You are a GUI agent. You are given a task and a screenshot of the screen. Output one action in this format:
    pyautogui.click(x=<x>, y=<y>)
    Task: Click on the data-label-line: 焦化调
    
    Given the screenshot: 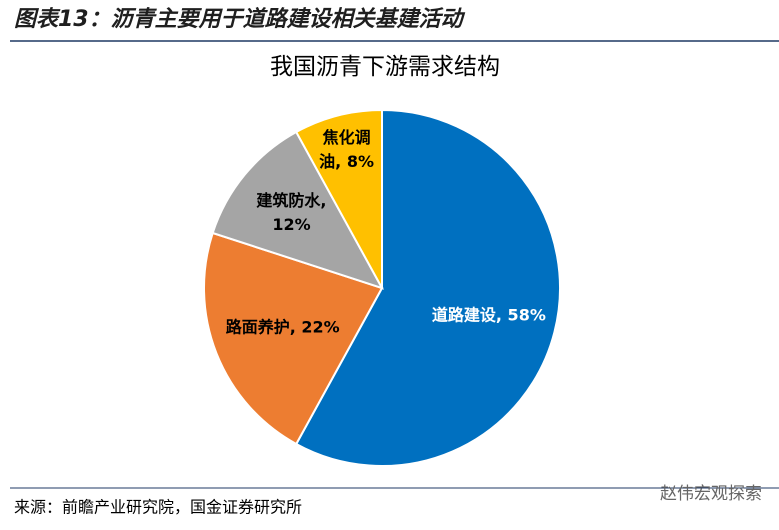 What is the action you would take?
    pyautogui.click(x=346, y=137)
    